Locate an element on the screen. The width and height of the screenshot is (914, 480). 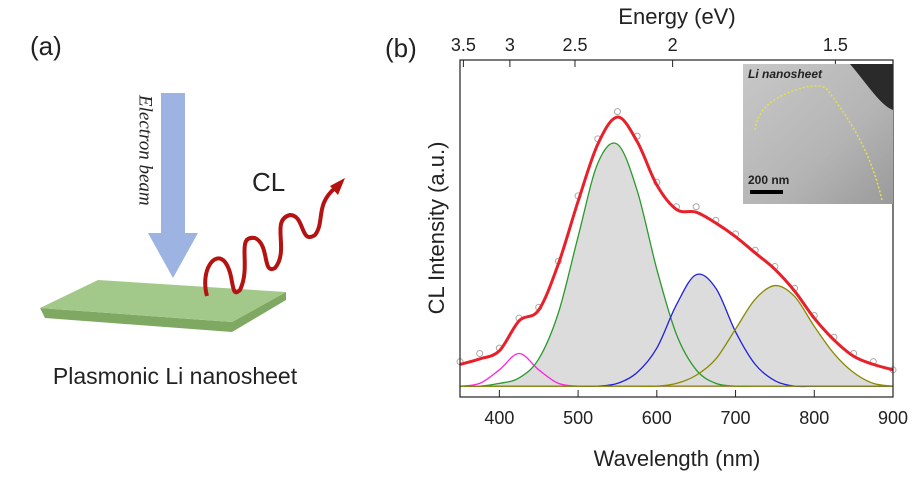
x-tick-label: 500 is located at coordinates (578, 418).